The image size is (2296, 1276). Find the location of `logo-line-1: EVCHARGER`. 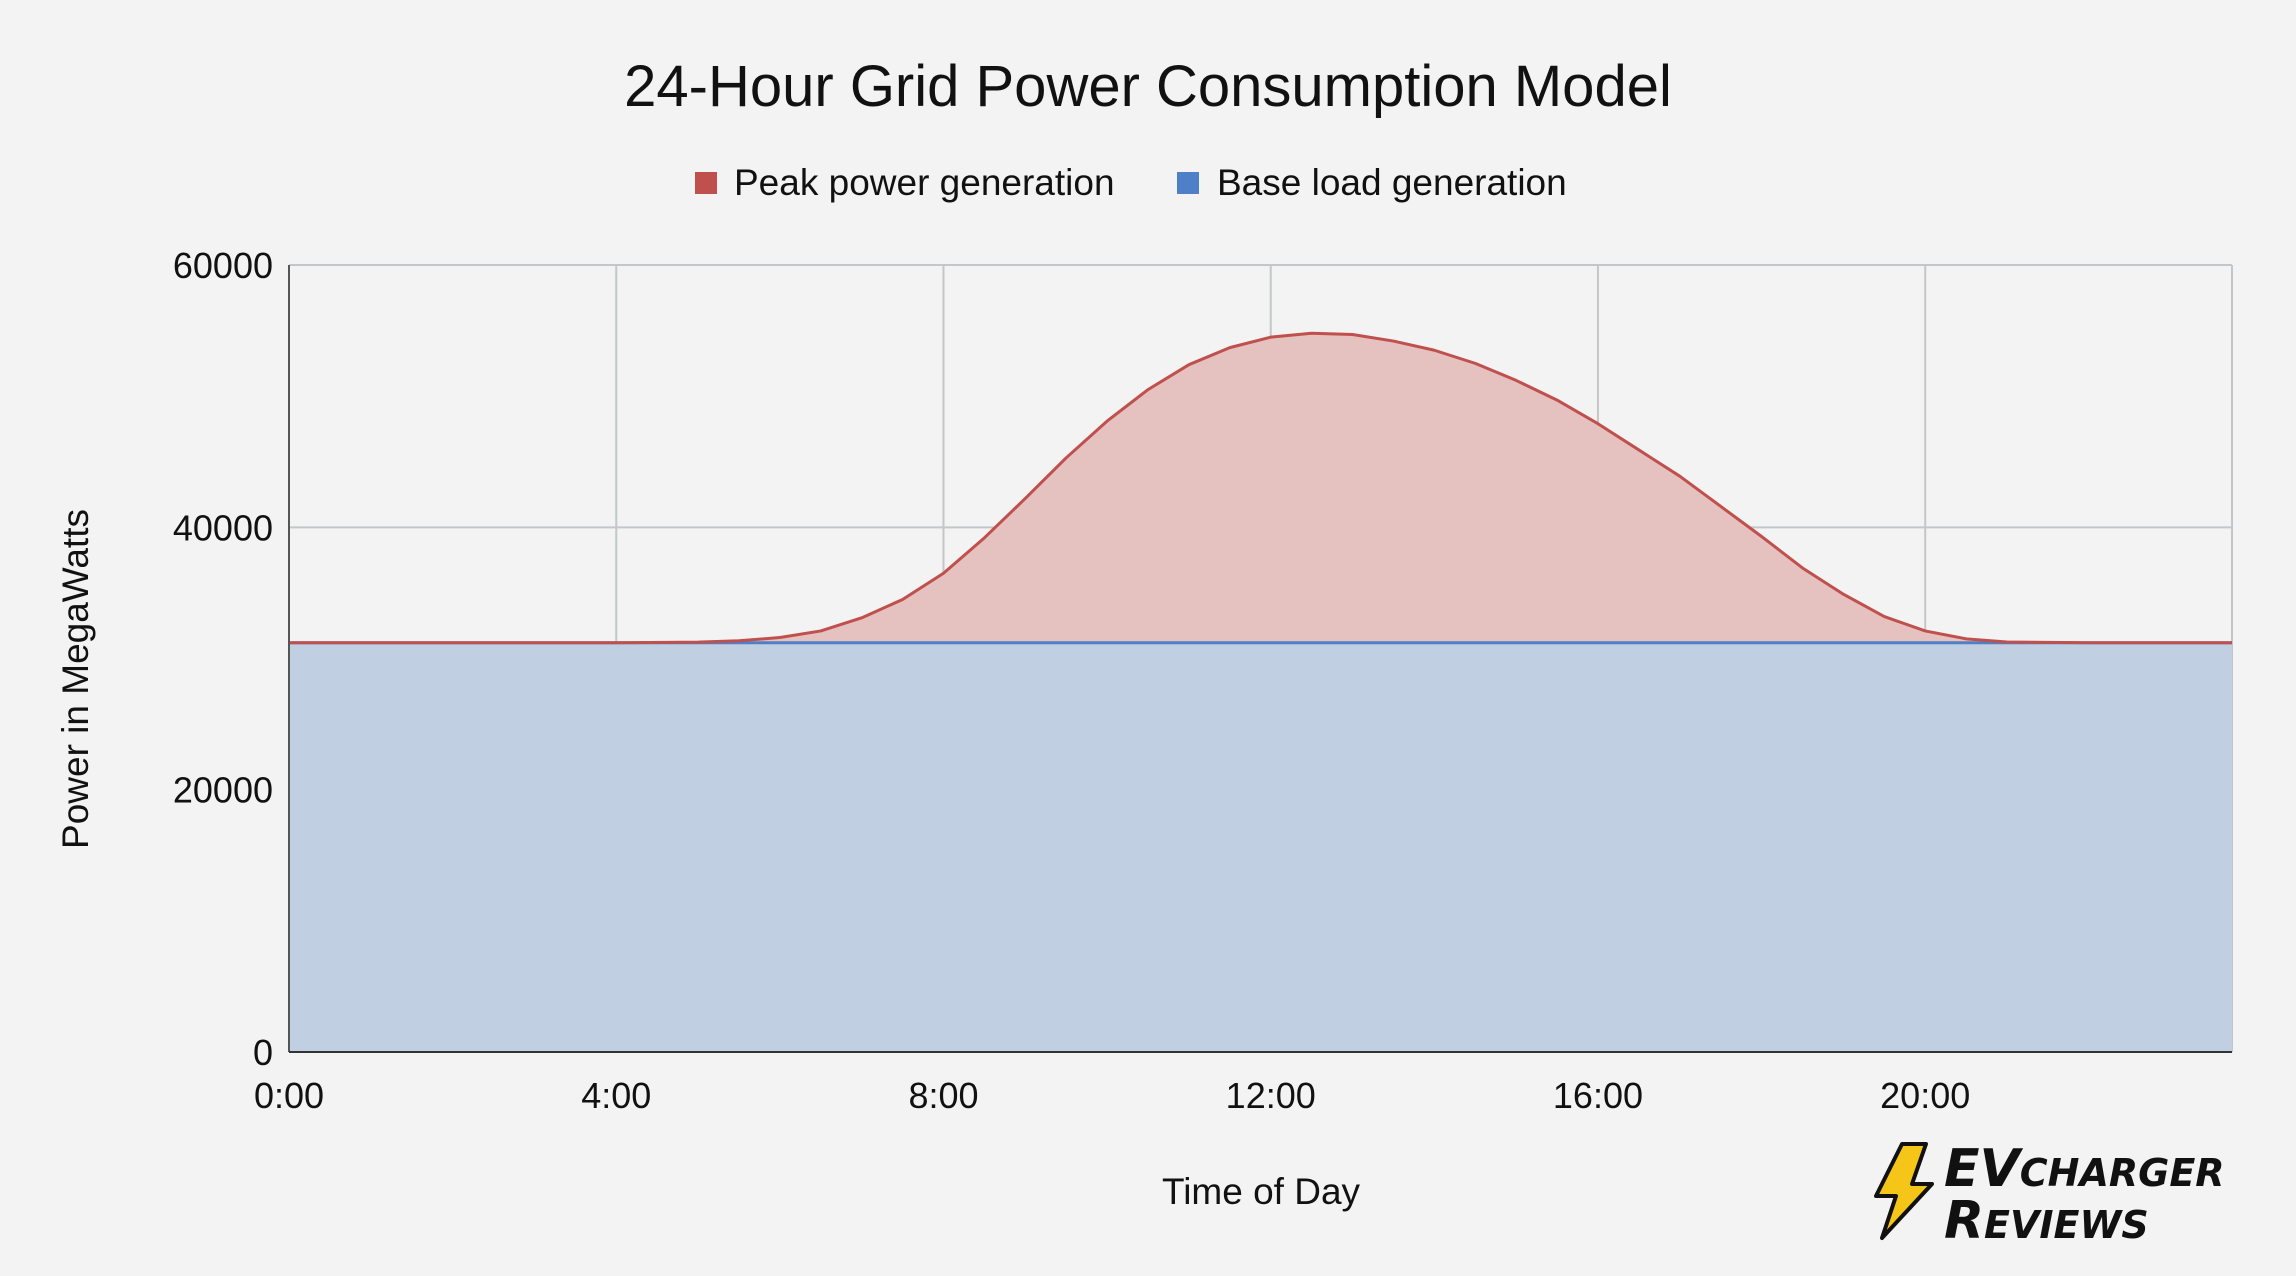

logo-line-1: EVCHARGER is located at coordinates (2084, 1169).